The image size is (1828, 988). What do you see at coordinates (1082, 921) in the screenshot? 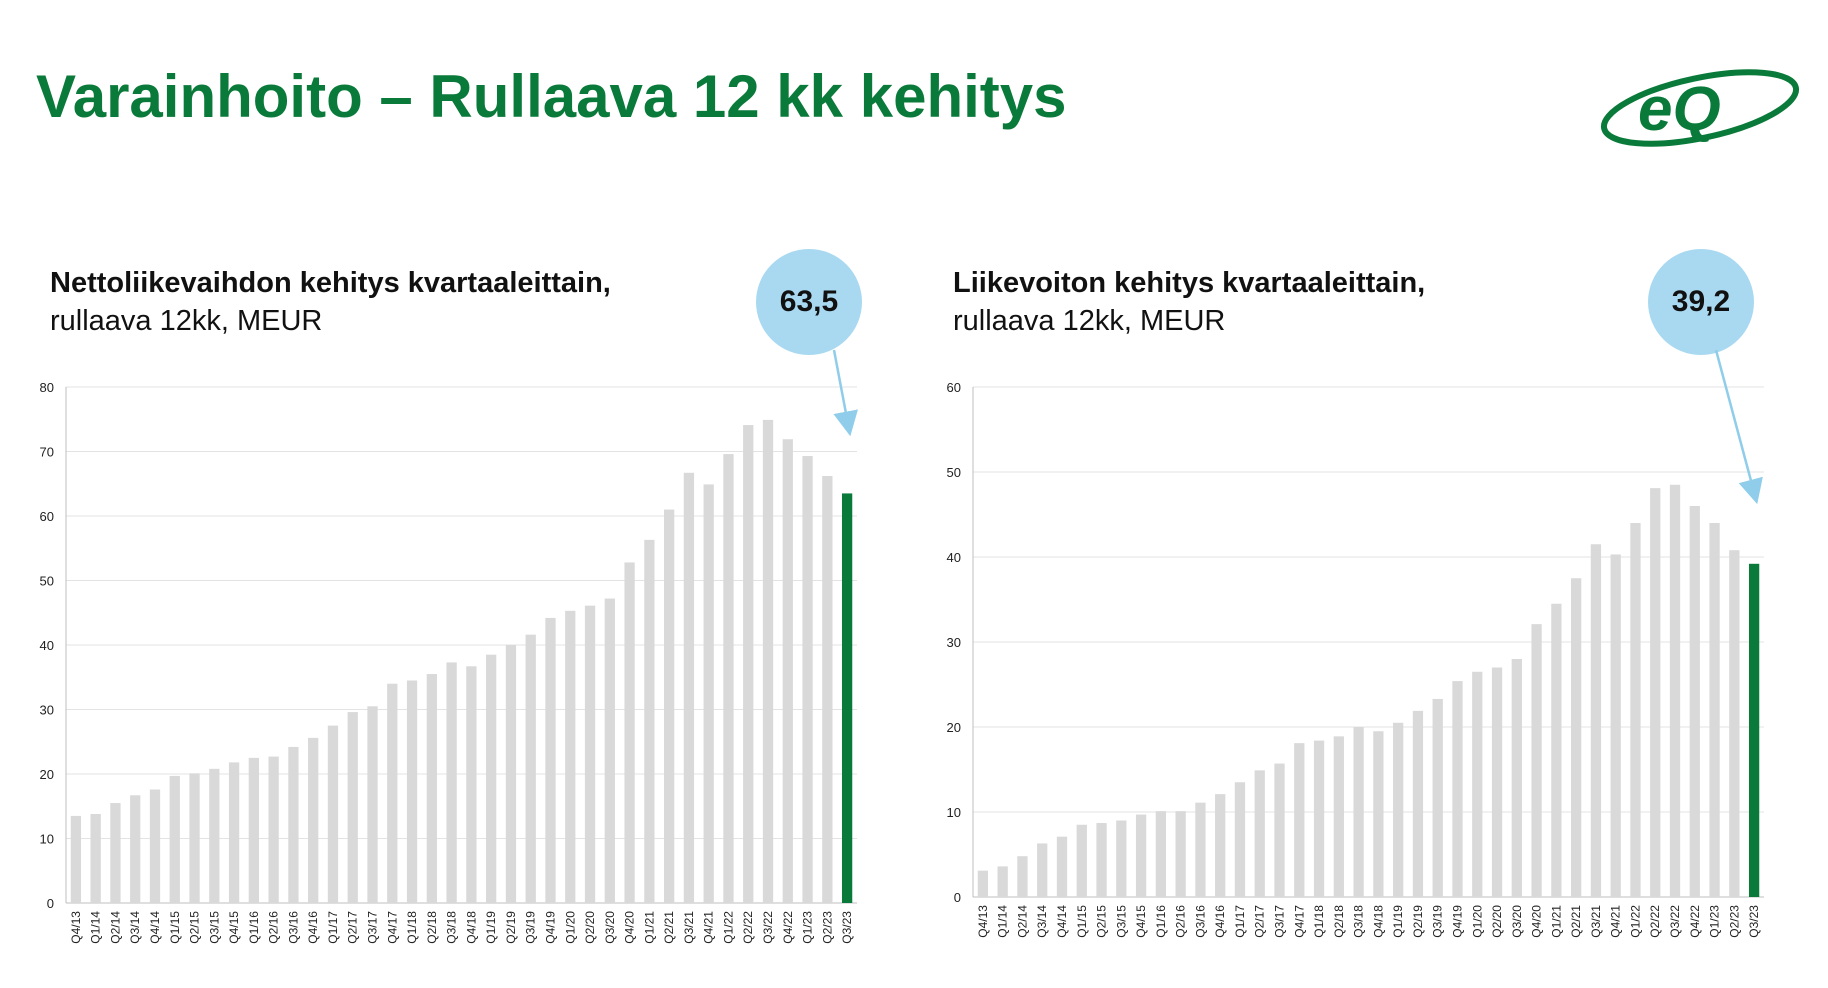
I see `chart2-xtick-label: Q1/15` at bounding box center [1082, 921].